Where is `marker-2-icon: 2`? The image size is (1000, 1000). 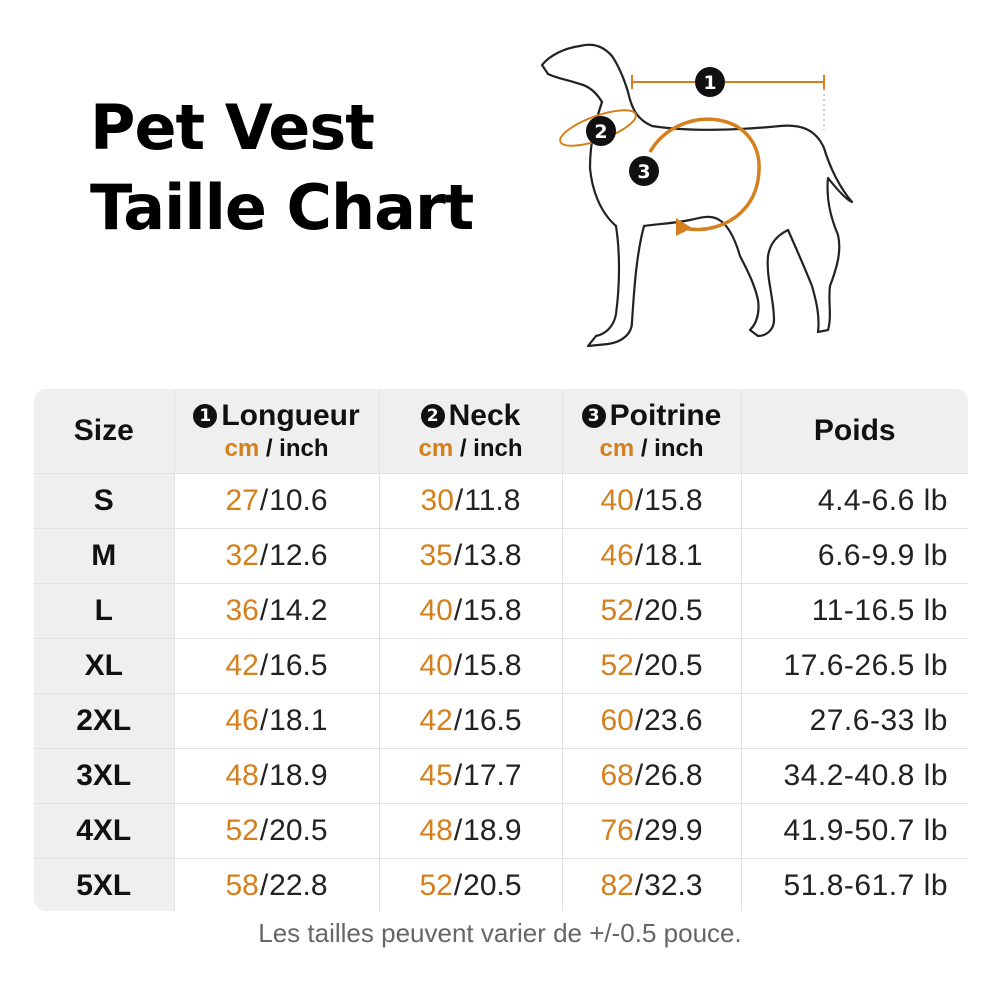 marker-2-icon: 2 is located at coordinates (601, 131).